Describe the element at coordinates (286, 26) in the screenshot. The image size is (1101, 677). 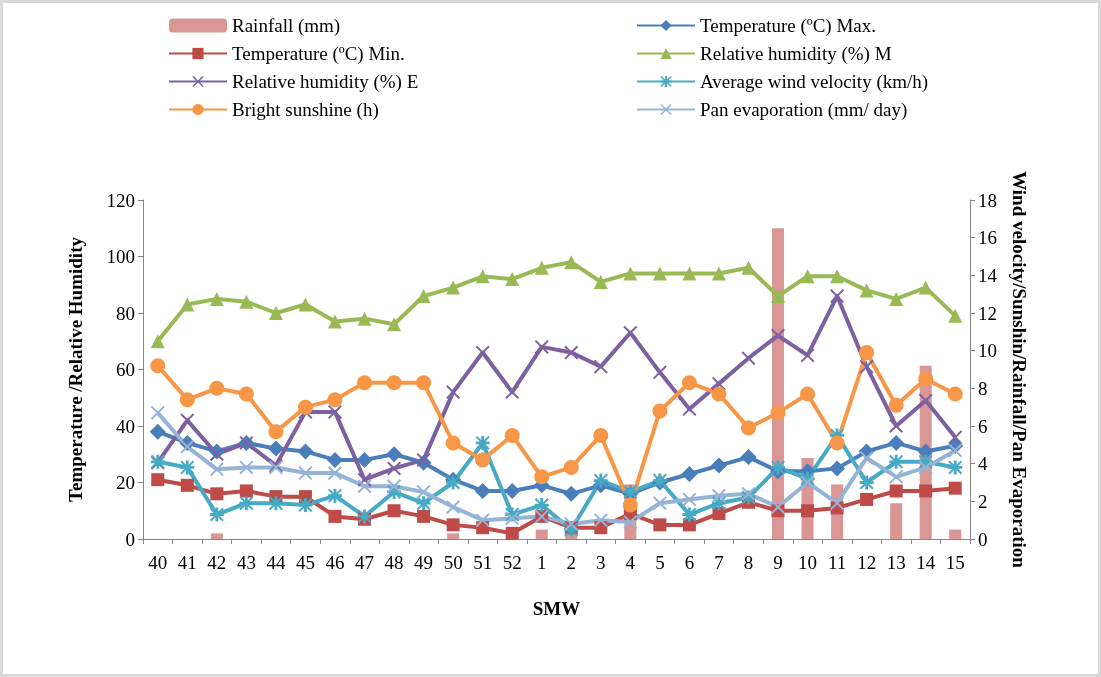
I see `legend-label: Rainfall (mm)` at that location.